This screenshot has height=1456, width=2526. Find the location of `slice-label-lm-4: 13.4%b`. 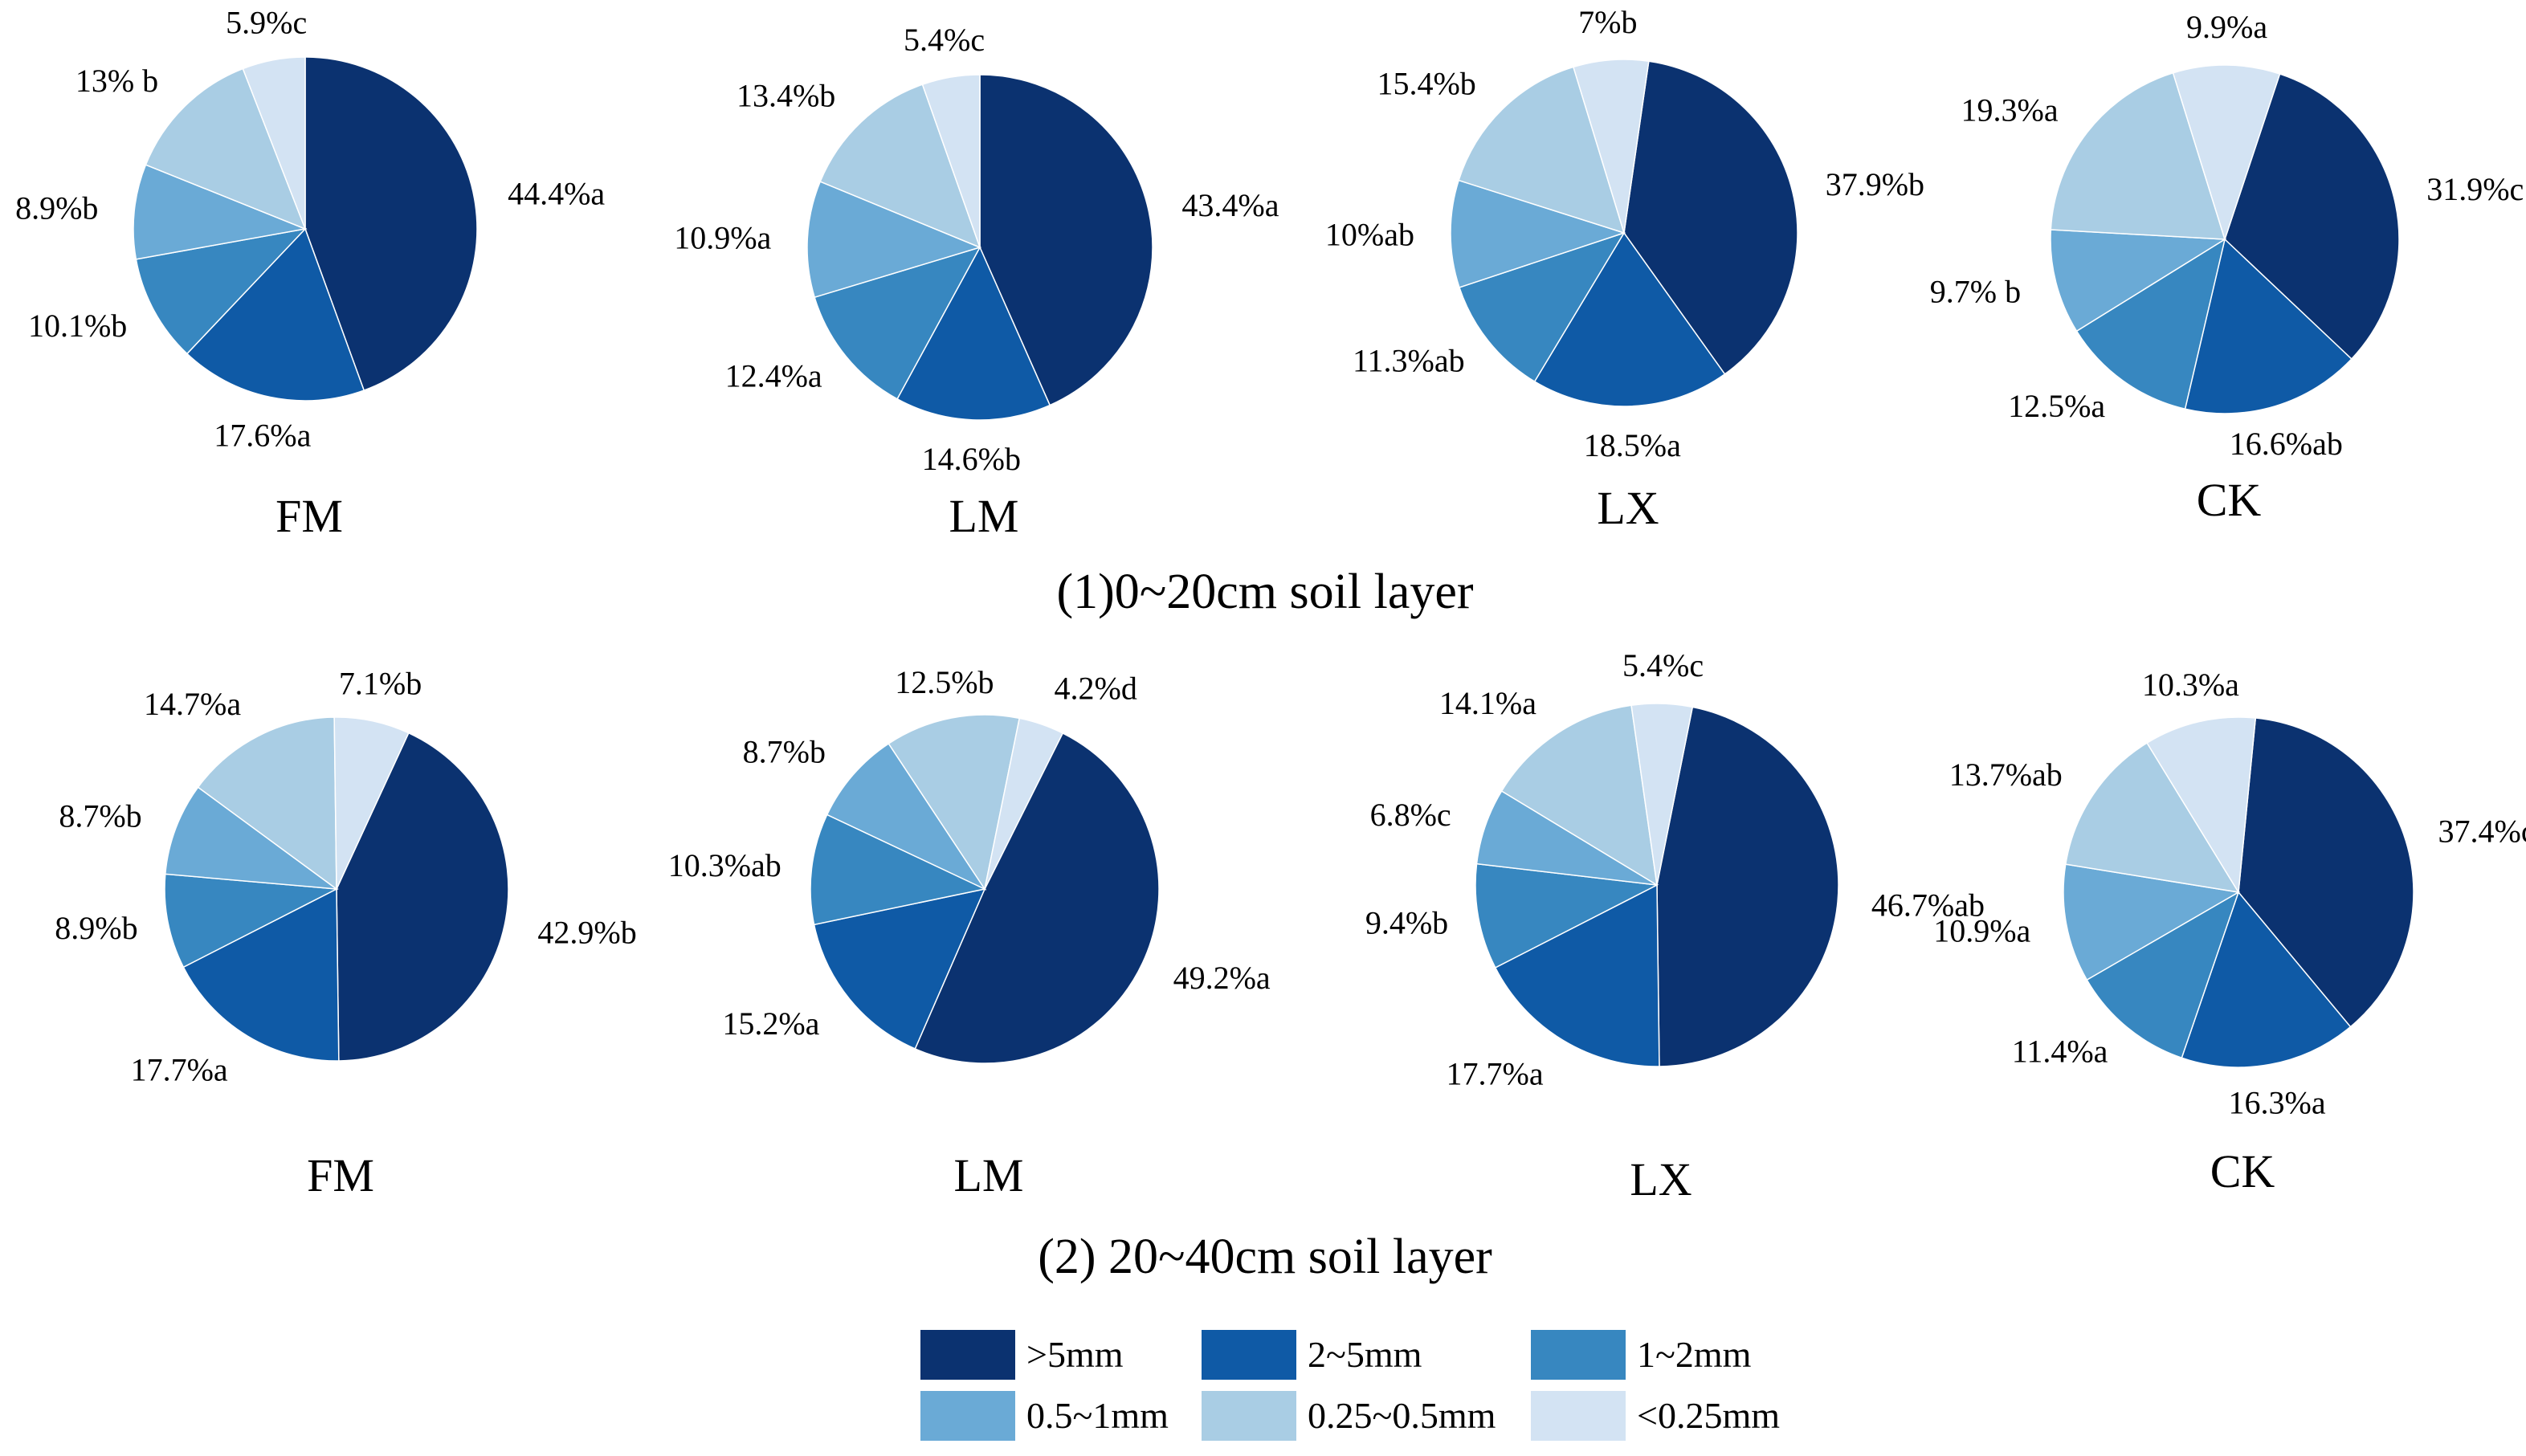

slice-label-lm-4: 13.4%b is located at coordinates (786, 96).